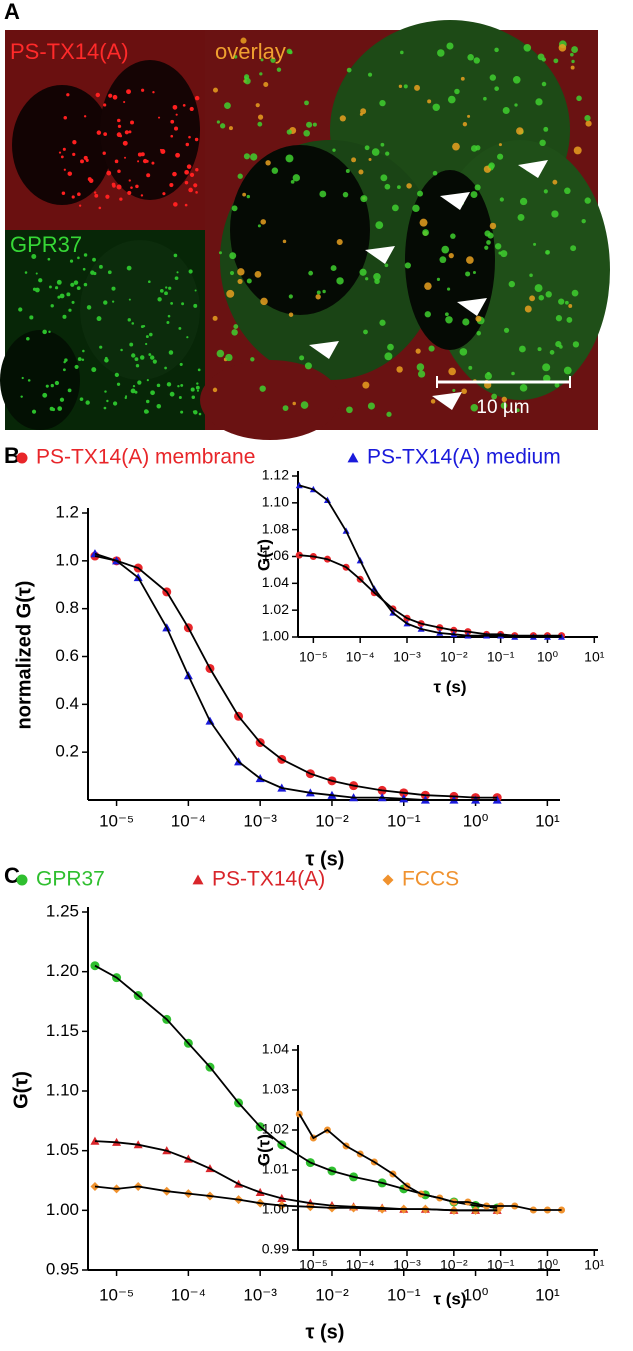 The height and width of the screenshot is (1351, 633). I want to click on x-tick-label: 10¹, so click(547, 820).